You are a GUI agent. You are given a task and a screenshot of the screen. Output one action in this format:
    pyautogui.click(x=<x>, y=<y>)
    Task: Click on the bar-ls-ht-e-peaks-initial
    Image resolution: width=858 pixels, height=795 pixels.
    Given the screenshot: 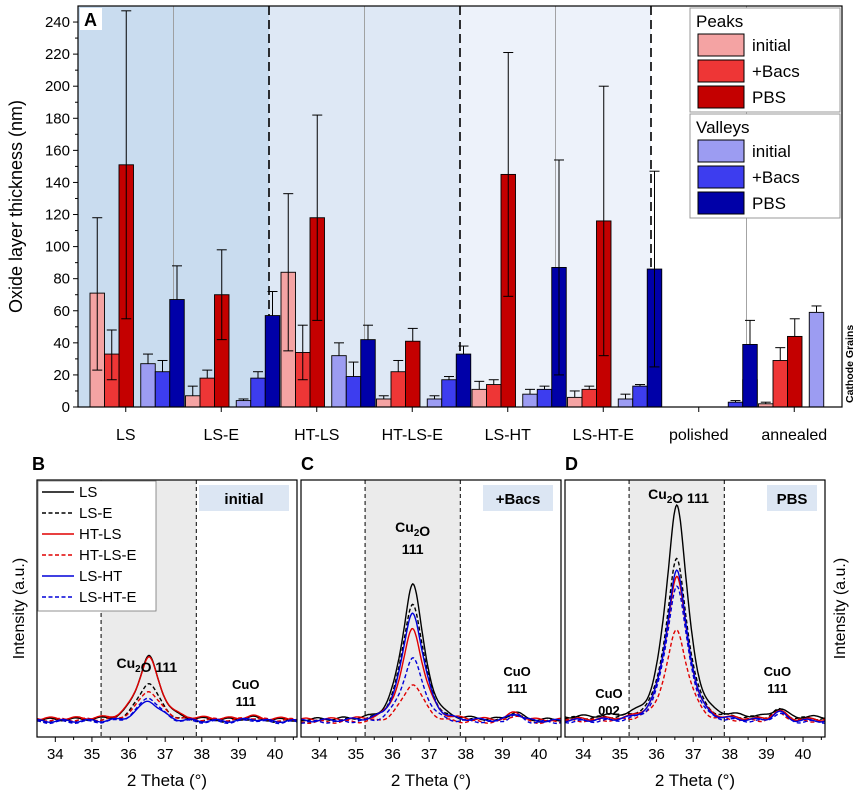 What is the action you would take?
    pyautogui.click(x=575, y=402)
    